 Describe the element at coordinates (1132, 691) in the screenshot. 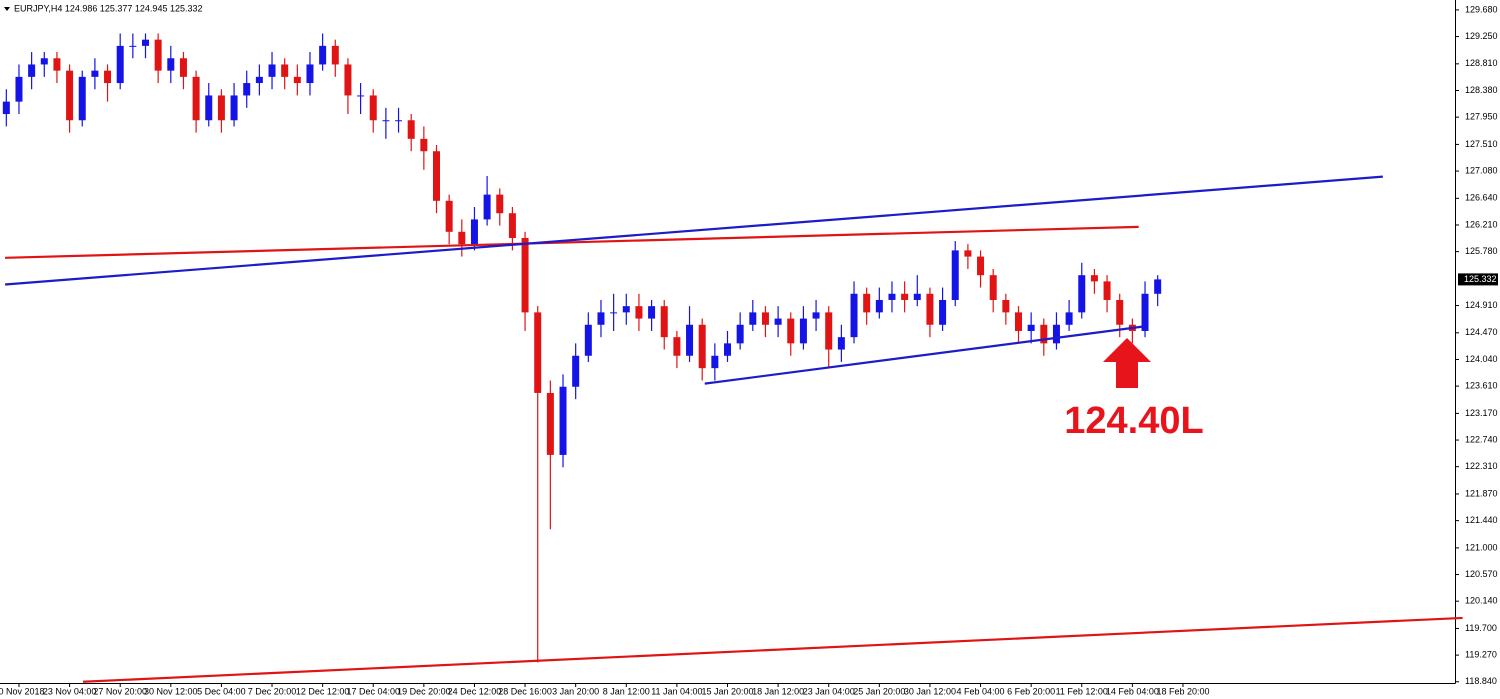

I see `x-tick-label: 14 Feb 04:00` at that location.